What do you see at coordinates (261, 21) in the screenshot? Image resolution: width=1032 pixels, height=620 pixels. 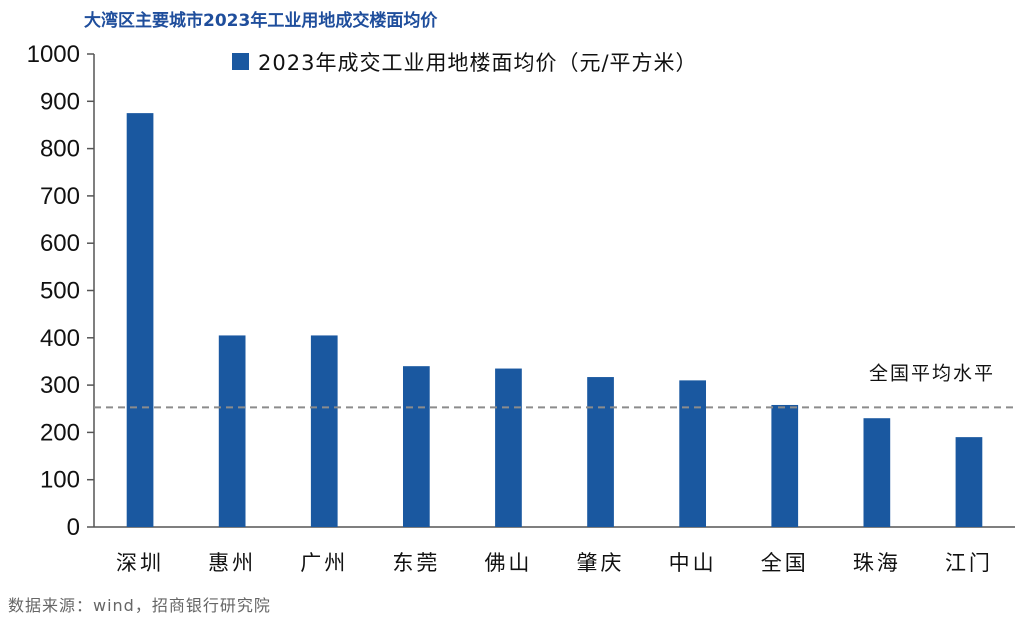 I see `chart-title: 大湾区主要城市2023年工业用地成交楼面均价` at bounding box center [261, 21].